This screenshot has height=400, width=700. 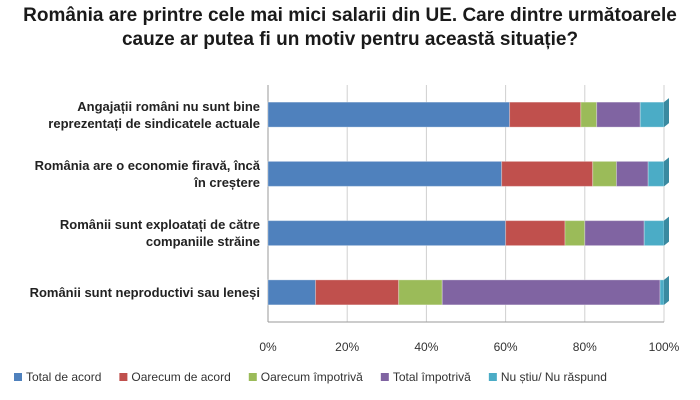 I want to click on x-tick-label: 60%, so click(x=506, y=347).